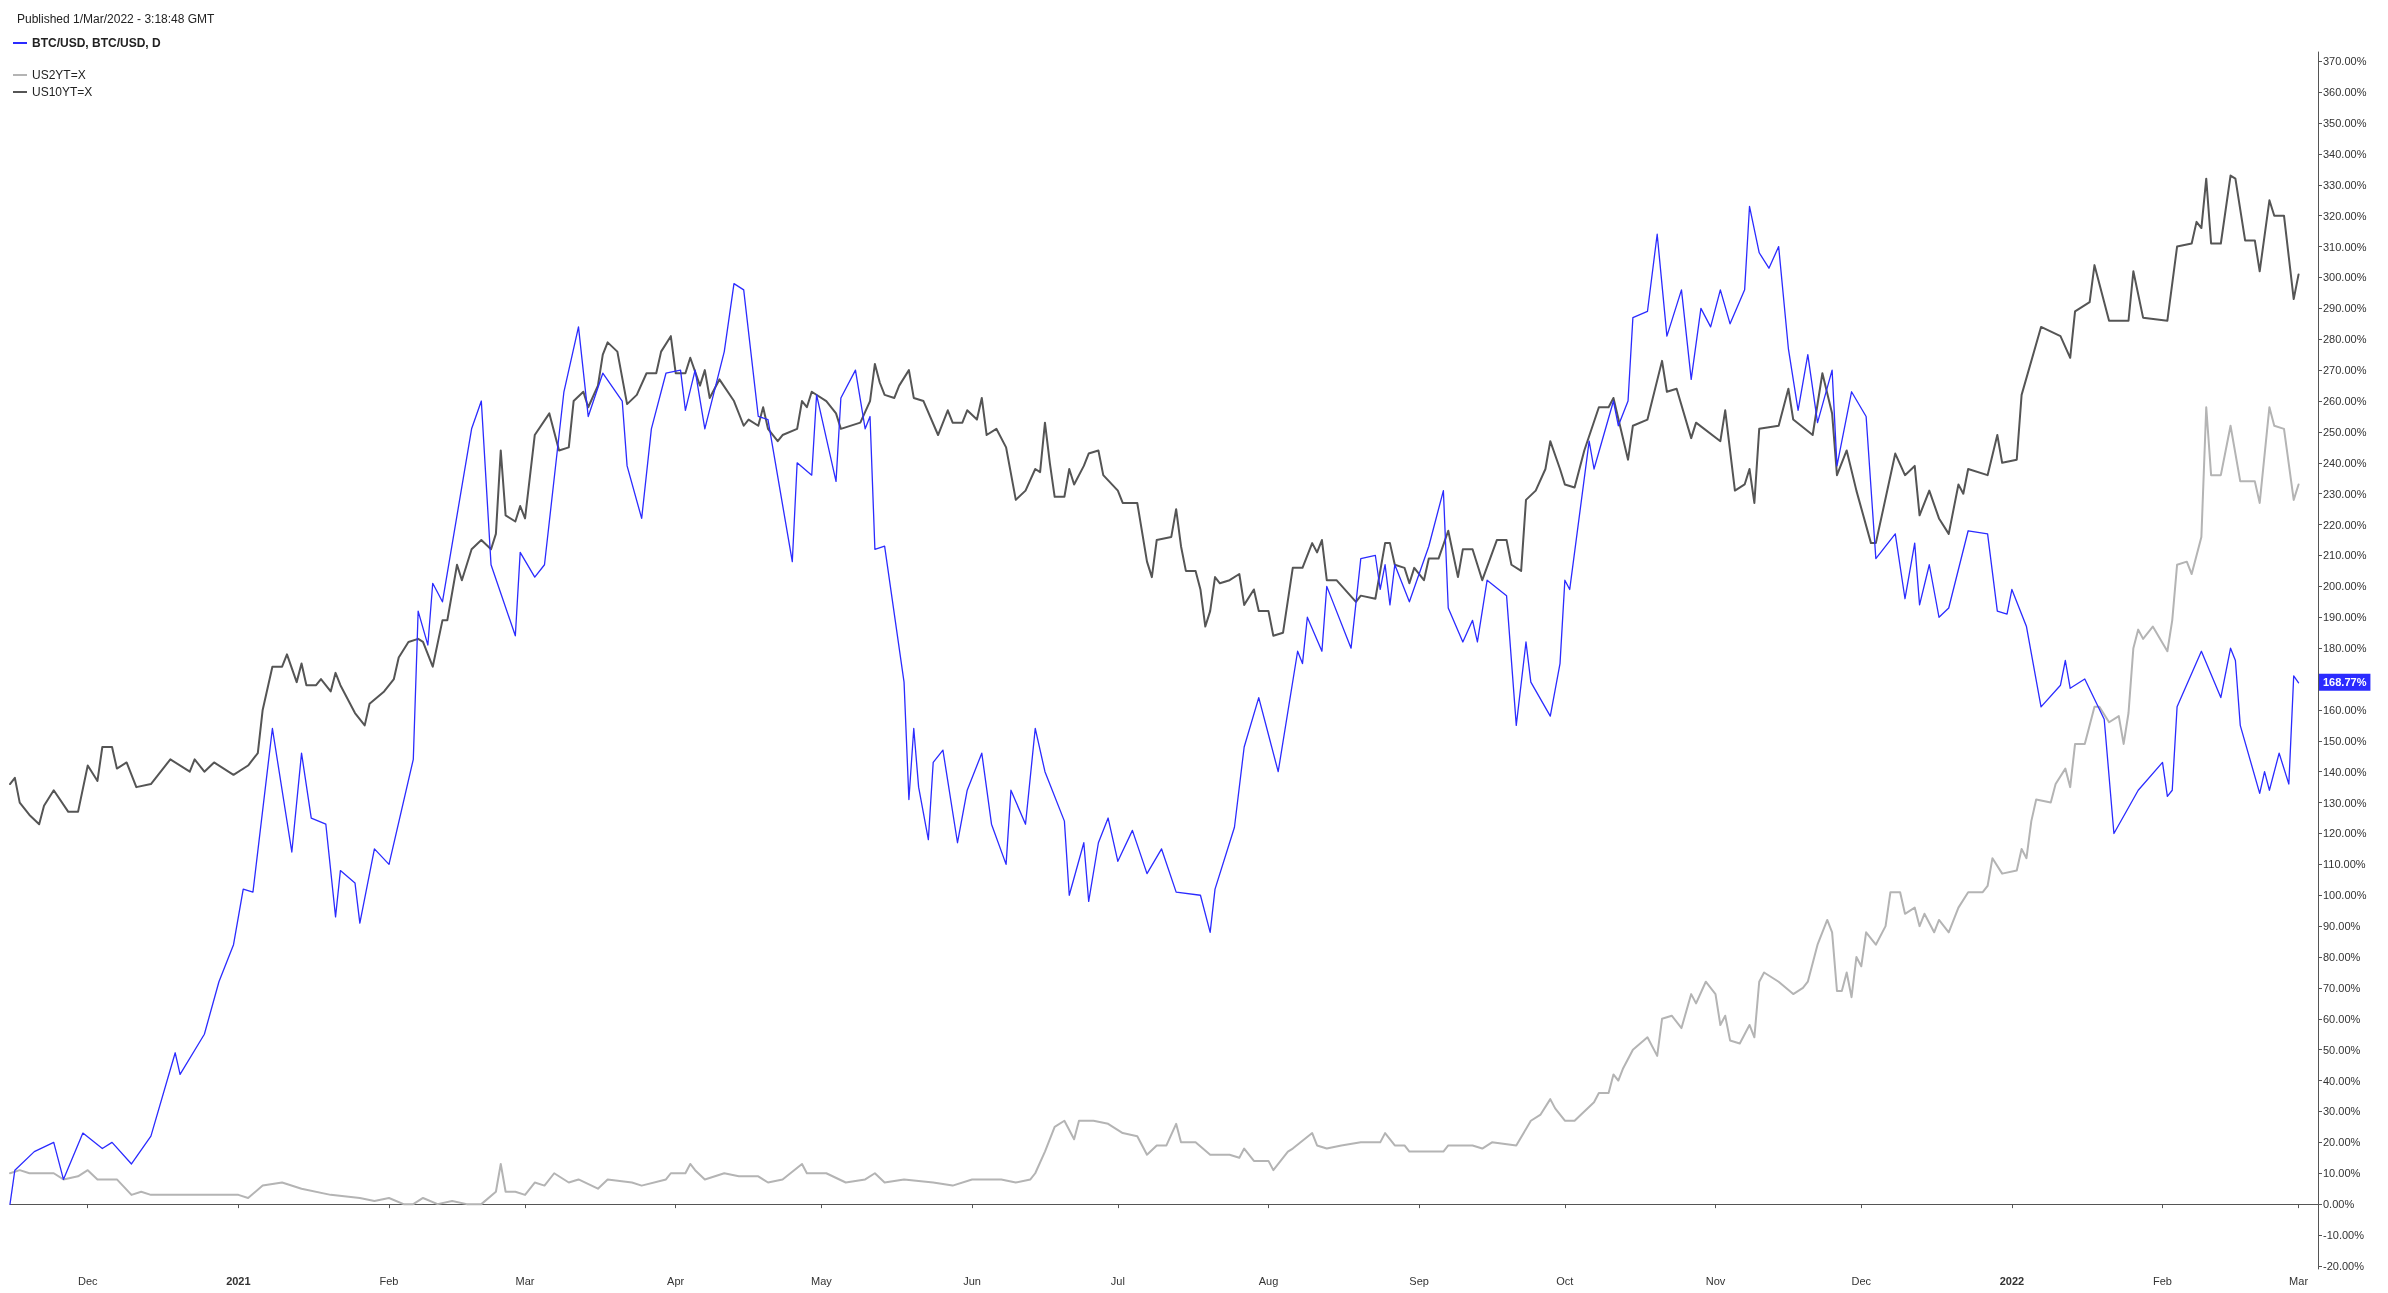 This screenshot has height=1293, width=2388. Describe the element at coordinates (2342, 1018) in the screenshot. I see `y-tick-label: 60.00%` at that location.